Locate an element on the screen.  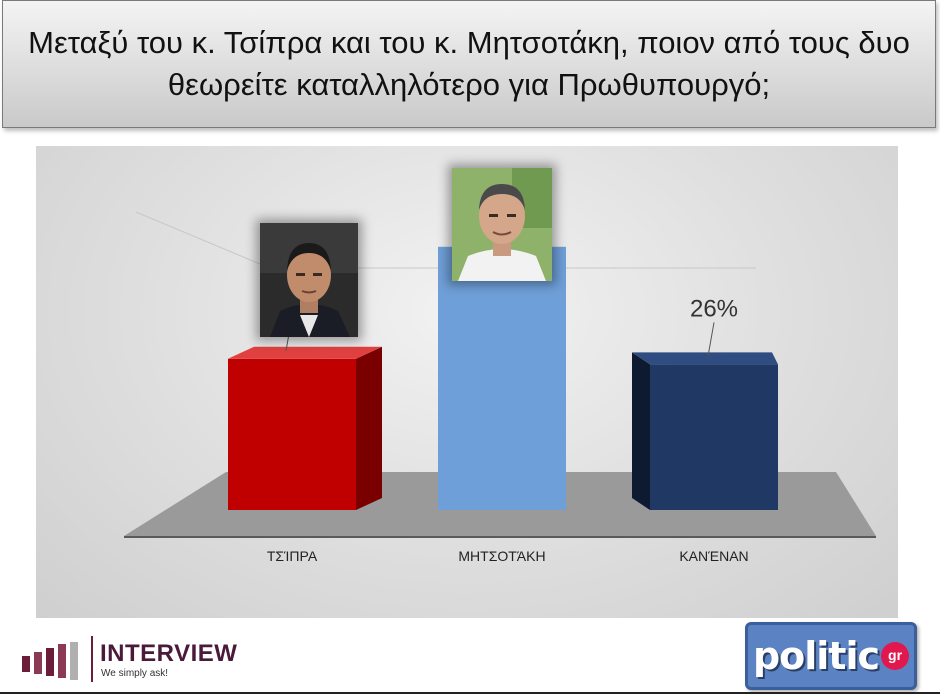
photo-mitsotakis is located at coordinates (502, 224).